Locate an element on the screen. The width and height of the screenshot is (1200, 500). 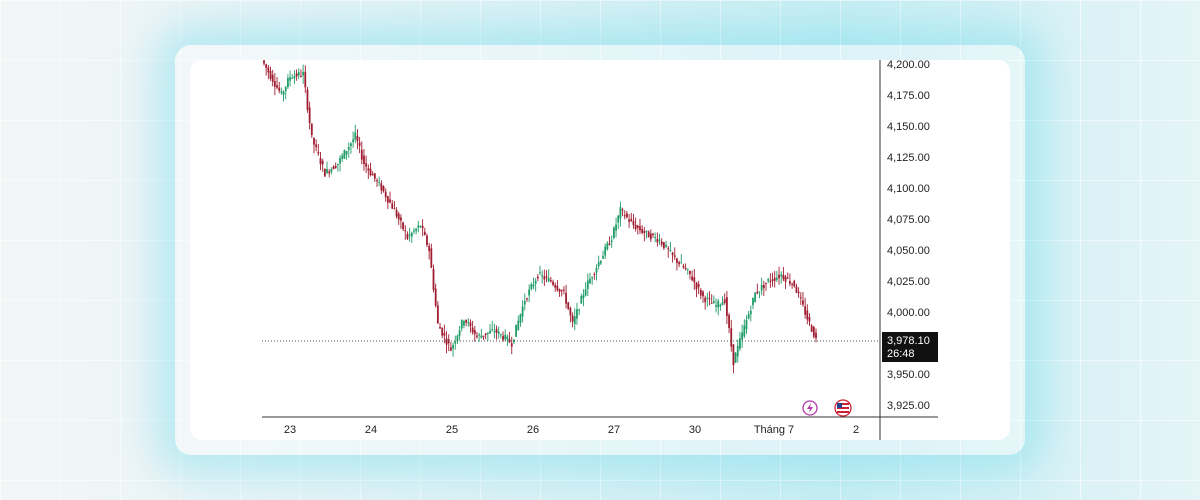
x-tick-label: 2 is located at coordinates (856, 430).